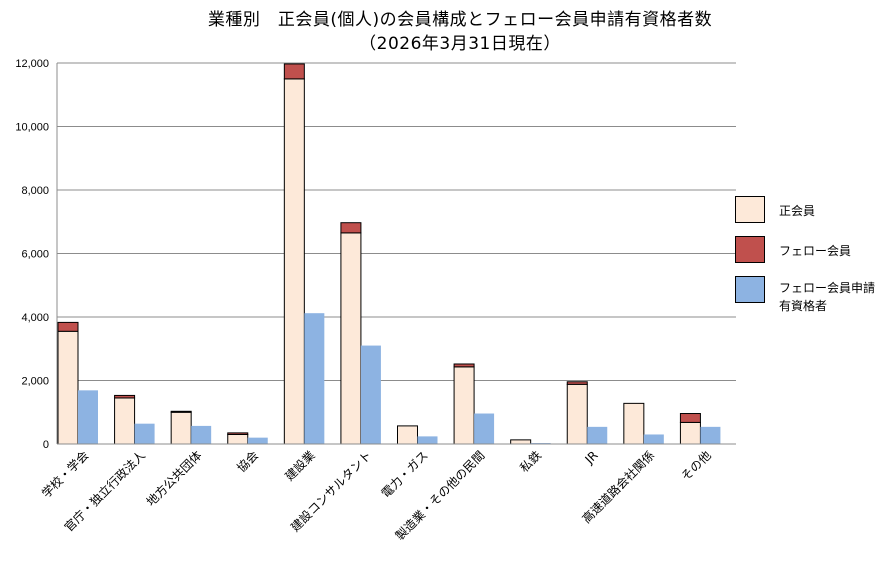 This screenshot has height=567, width=890. I want to click on legend-label-regular: 正会員, so click(797, 211).